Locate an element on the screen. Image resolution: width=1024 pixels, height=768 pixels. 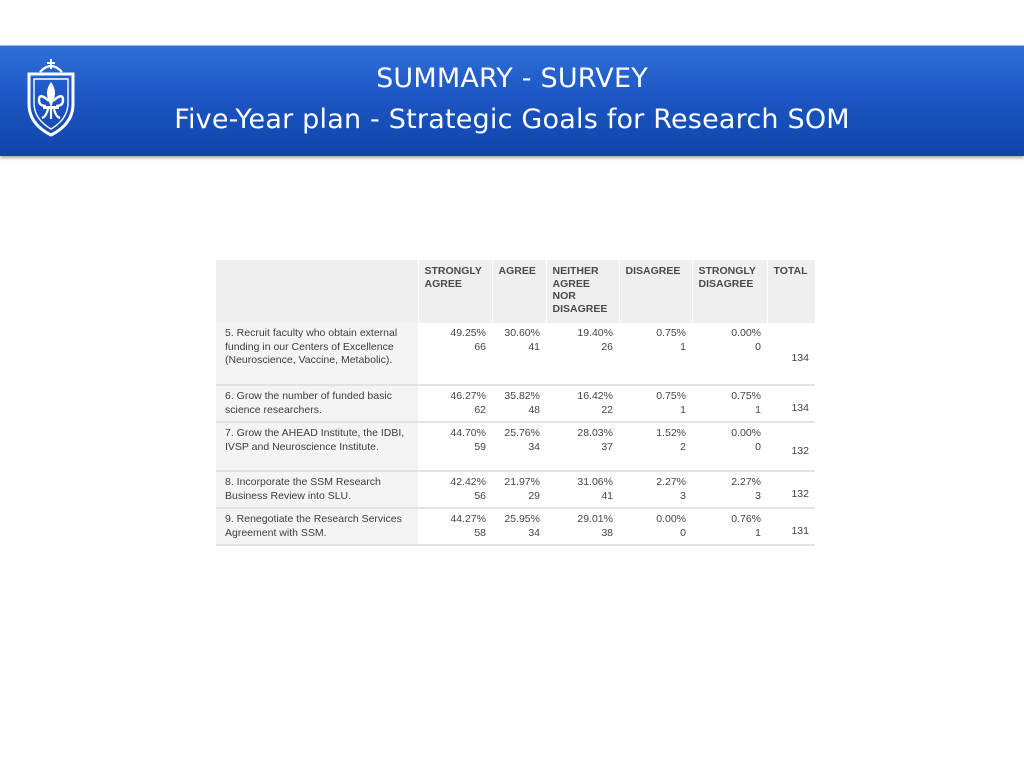
percent-value: 21.97% is located at coordinates (522, 482).